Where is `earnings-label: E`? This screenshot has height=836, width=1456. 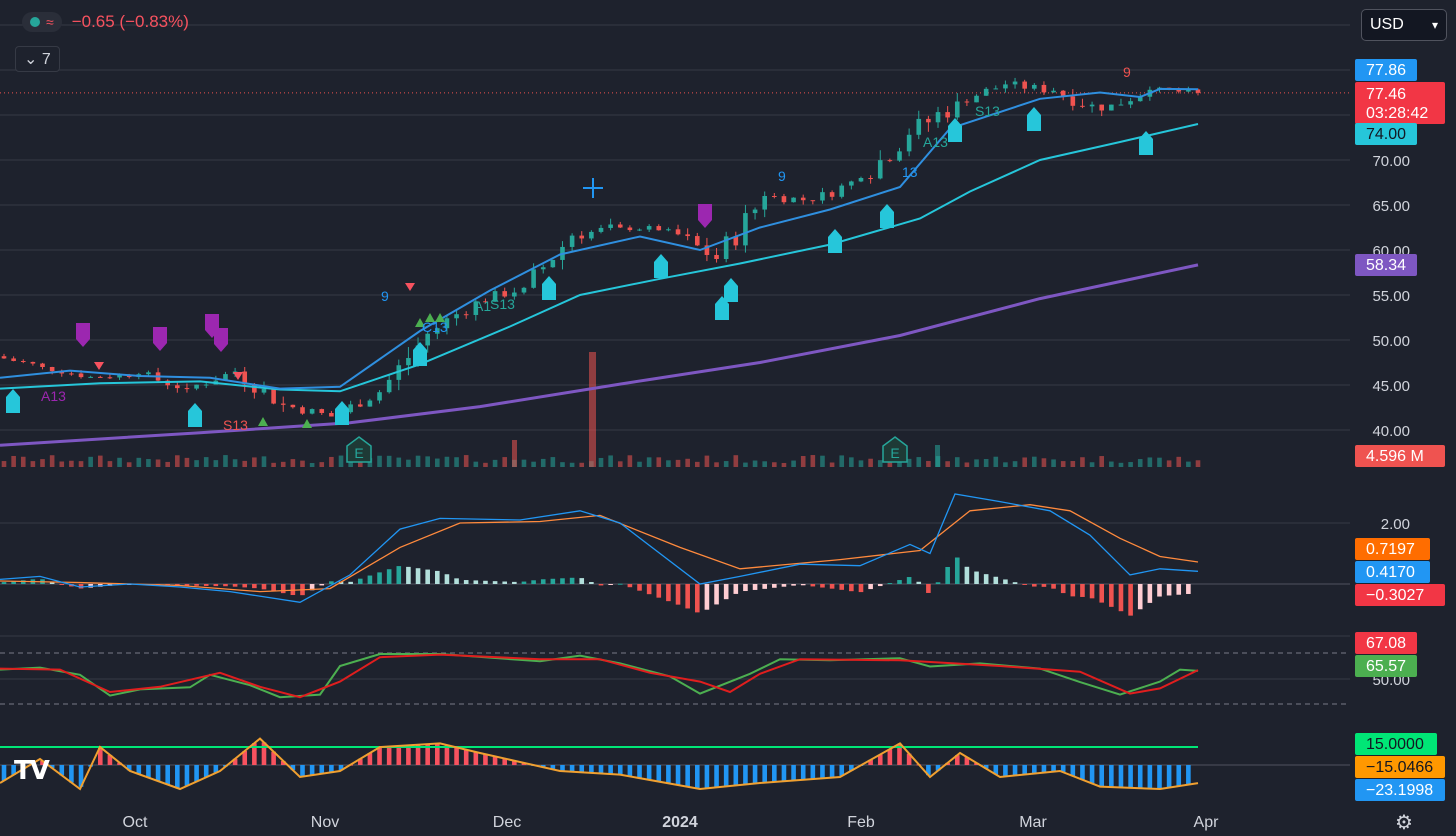 earnings-label: E is located at coordinates (358, 453).